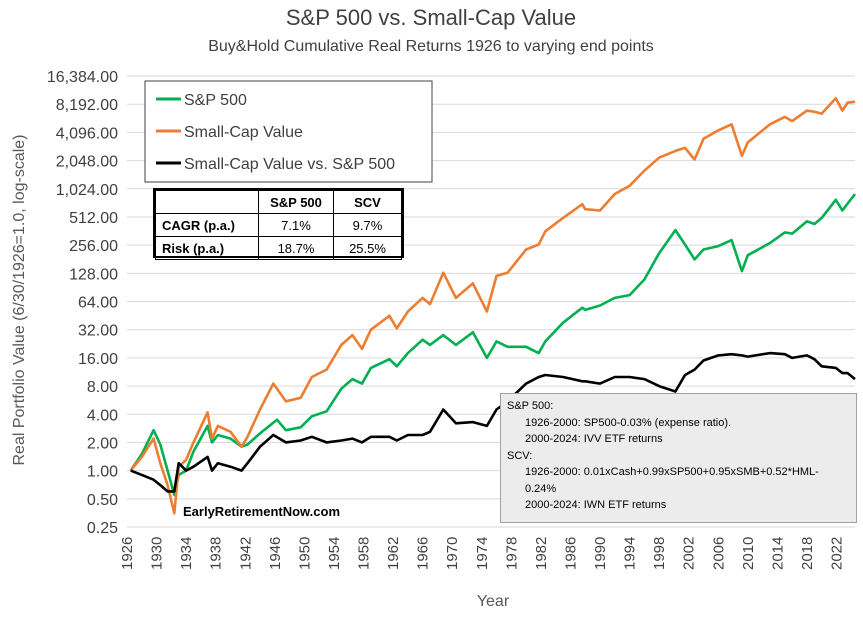  What do you see at coordinates (127, 553) in the screenshot?
I see `x-tick-label: 1926` at bounding box center [127, 553].